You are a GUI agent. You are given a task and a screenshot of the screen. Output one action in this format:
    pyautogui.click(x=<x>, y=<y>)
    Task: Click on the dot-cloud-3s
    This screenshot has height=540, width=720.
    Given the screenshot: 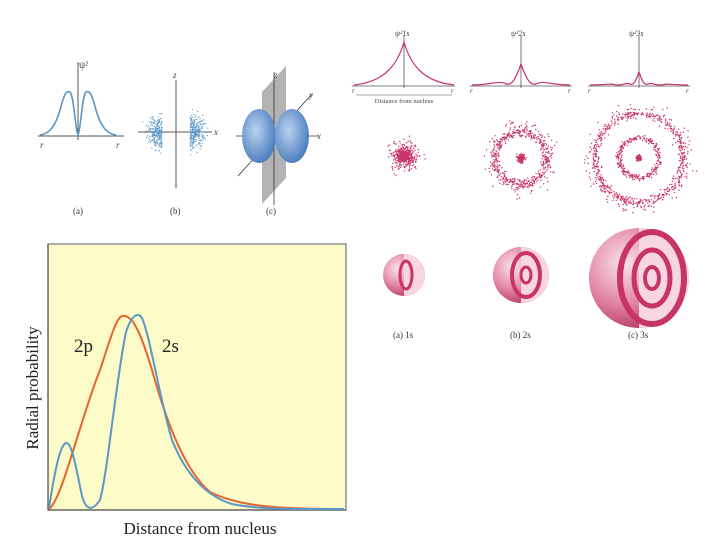 What is the action you would take?
    pyautogui.click(x=640, y=159)
    